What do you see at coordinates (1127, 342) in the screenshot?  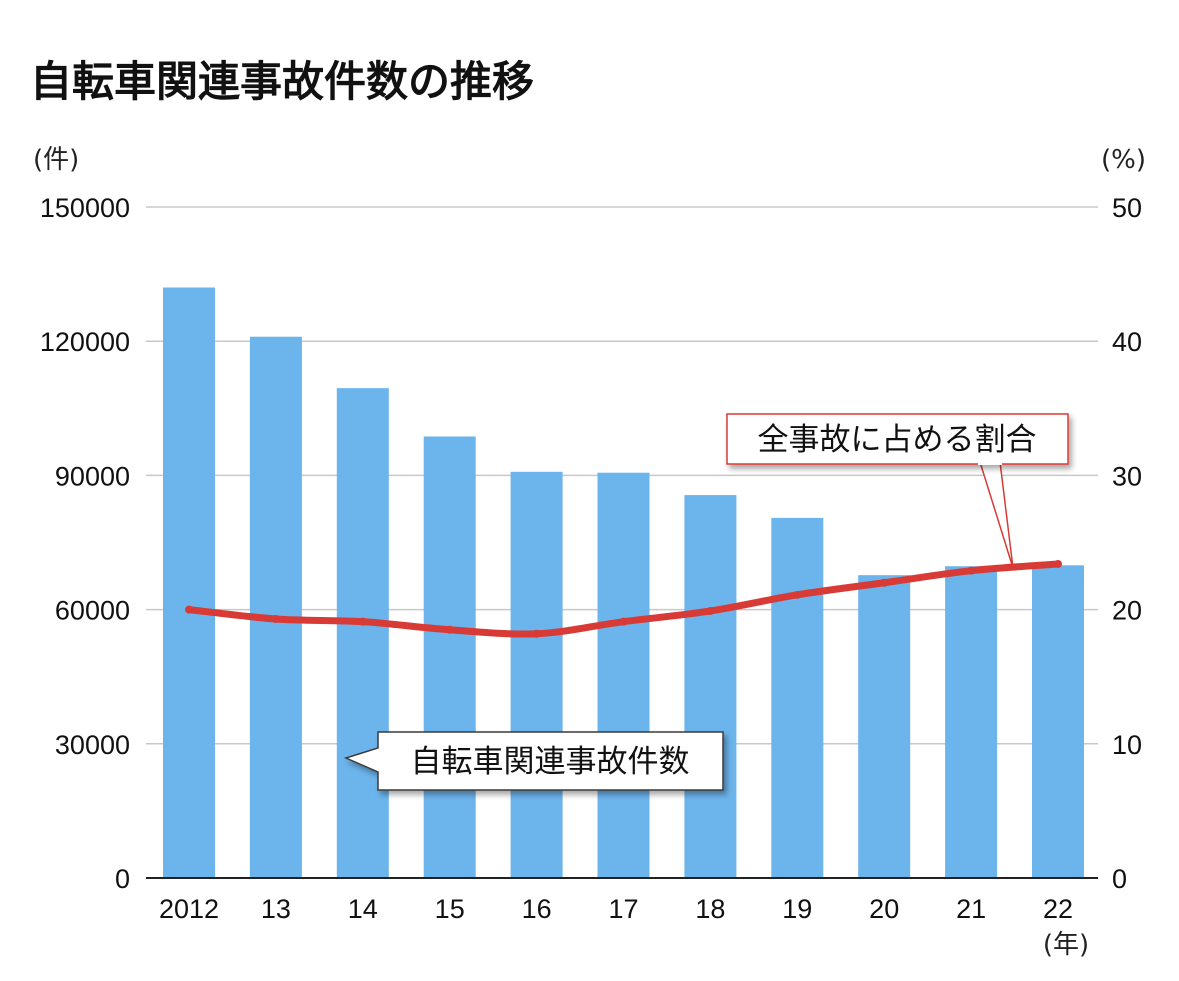 I see `right-tick-label: 40` at bounding box center [1127, 342].